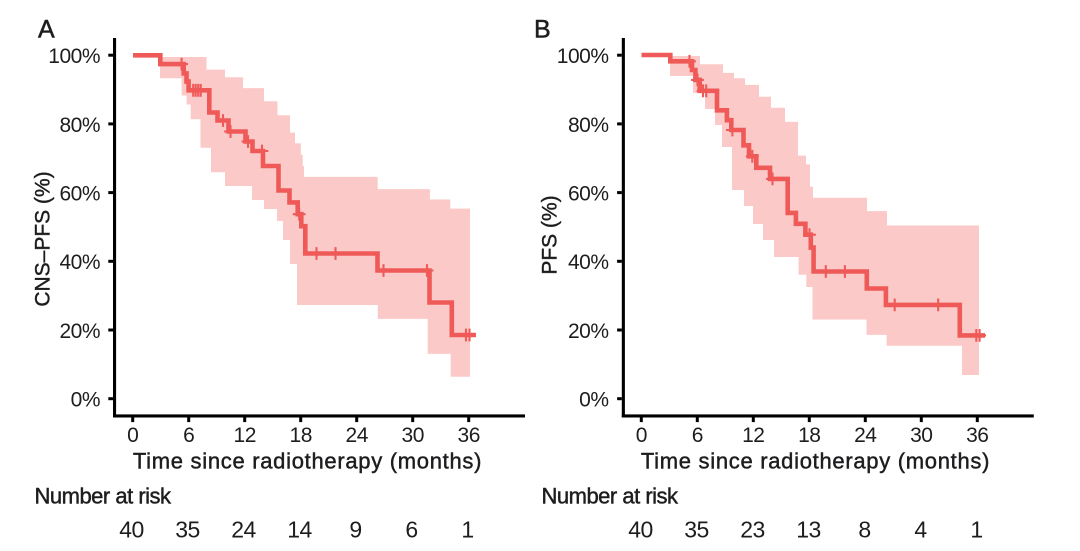 This screenshot has width=1080, height=551. What do you see at coordinates (920, 530) in the screenshot?
I see `svg-text: 4` at bounding box center [920, 530].